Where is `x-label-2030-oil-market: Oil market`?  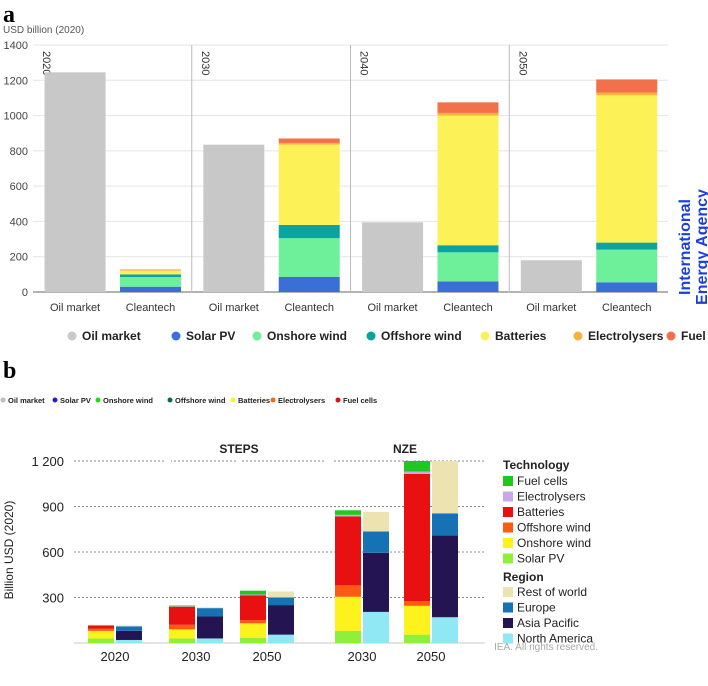
x-label-2030-oil-market: Oil market is located at coordinates (234, 308).